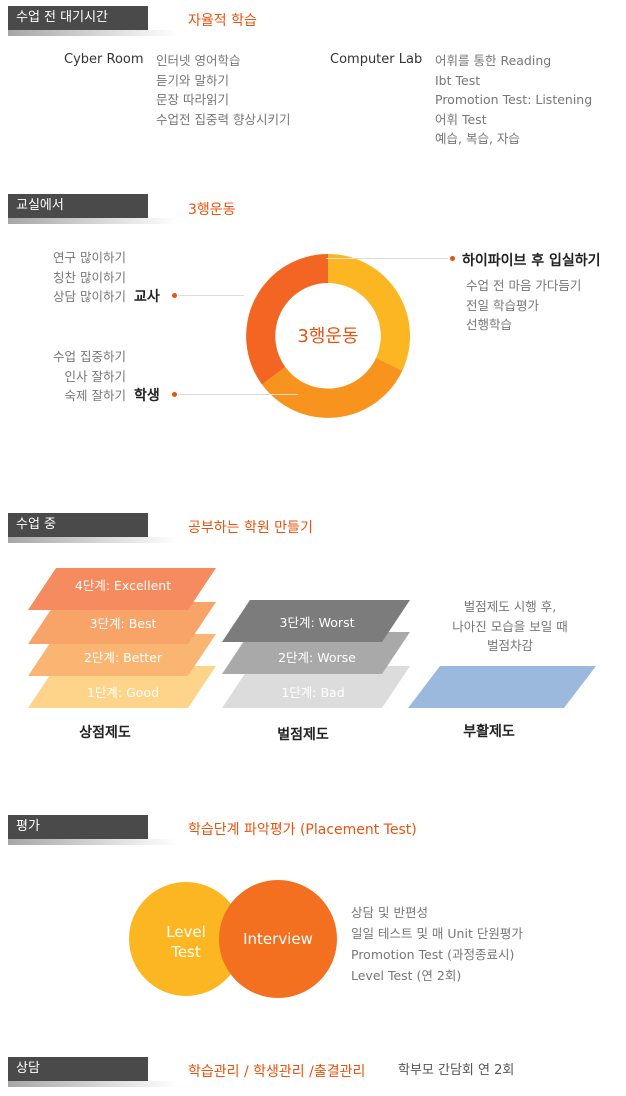 The width and height of the screenshot is (626, 1096). Describe the element at coordinates (78, 206) in the screenshot. I see `section-tab-classroom: 교실에서` at that location.